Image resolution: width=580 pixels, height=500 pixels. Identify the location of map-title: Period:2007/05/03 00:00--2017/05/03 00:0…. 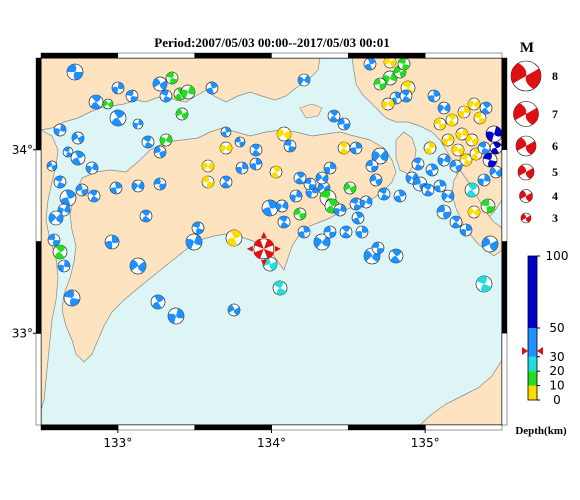
(271, 42).